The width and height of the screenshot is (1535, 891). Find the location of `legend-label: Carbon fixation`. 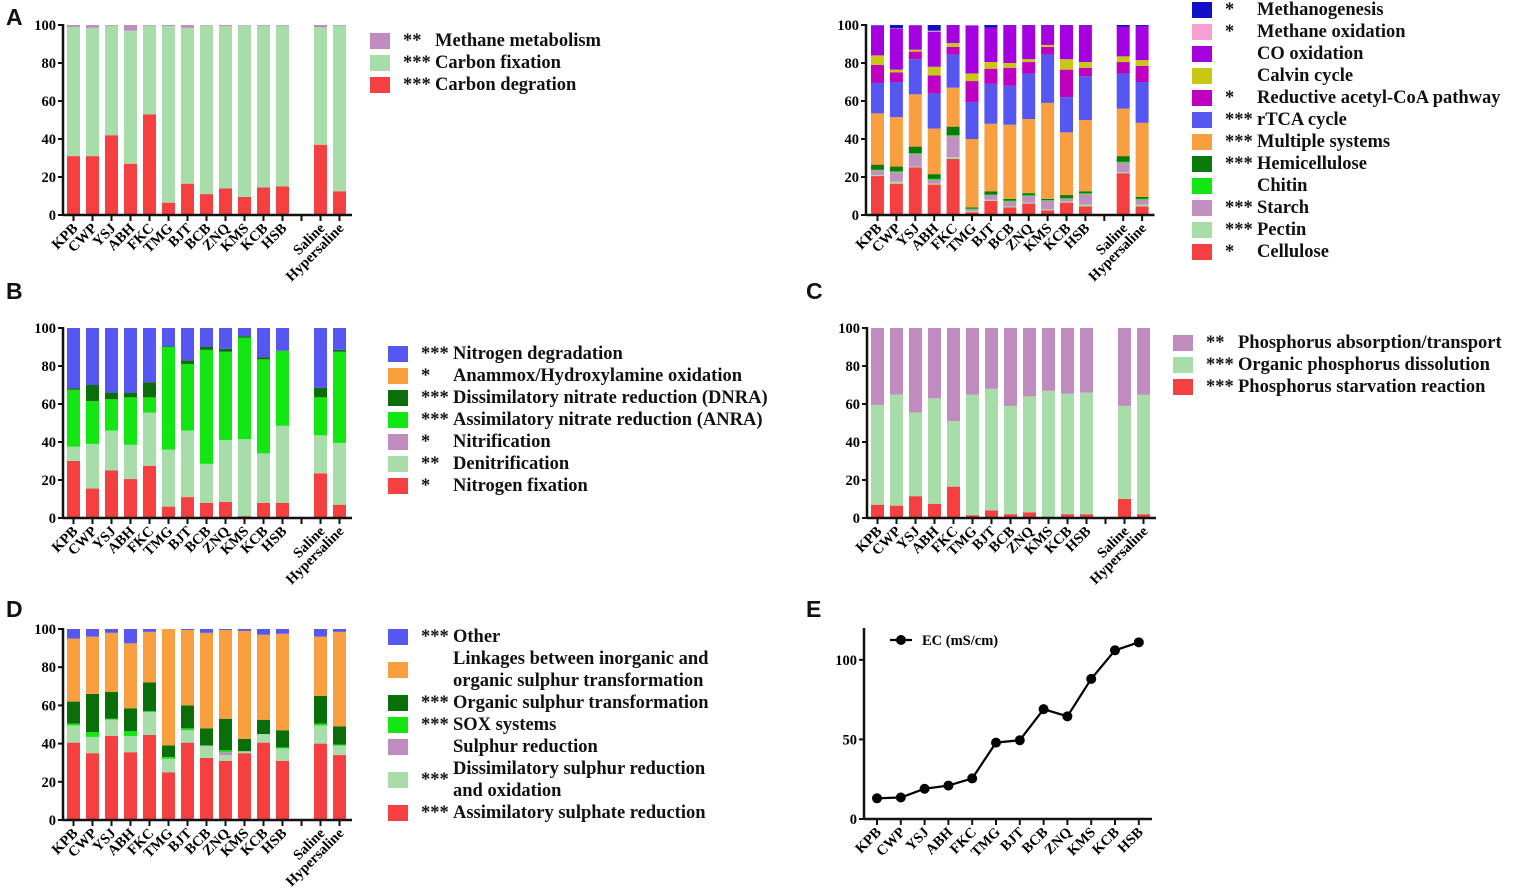

legend-label: Carbon fixation is located at coordinates (498, 63).